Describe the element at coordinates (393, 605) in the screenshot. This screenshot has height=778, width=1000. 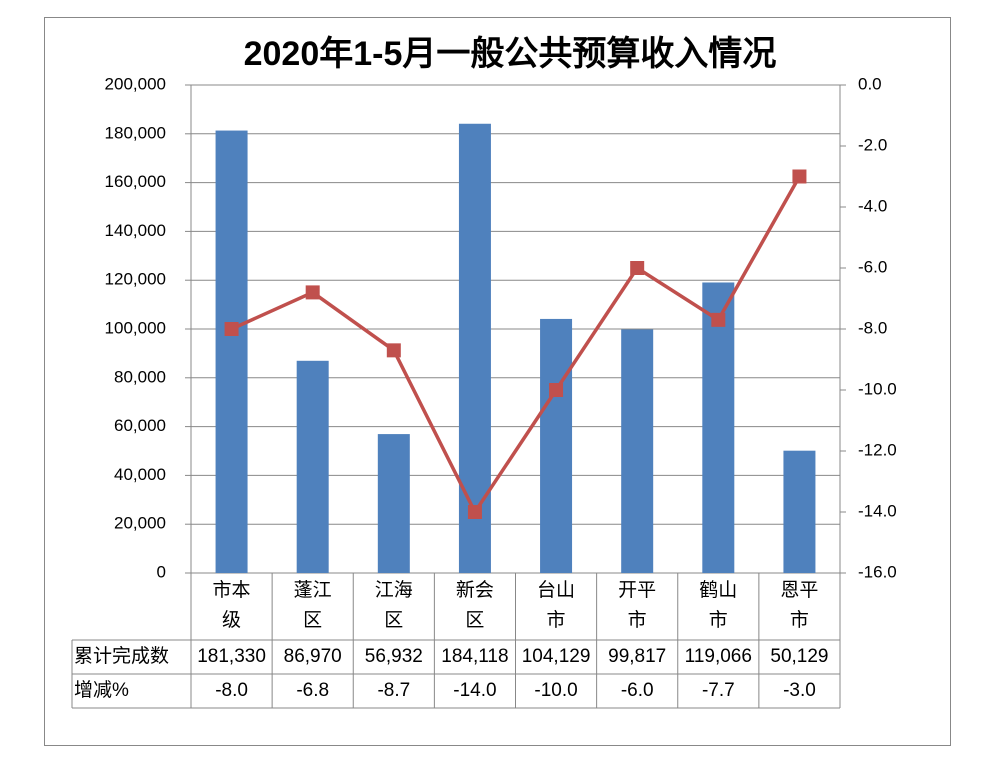
I see `x-tick-label: 江海区` at that location.